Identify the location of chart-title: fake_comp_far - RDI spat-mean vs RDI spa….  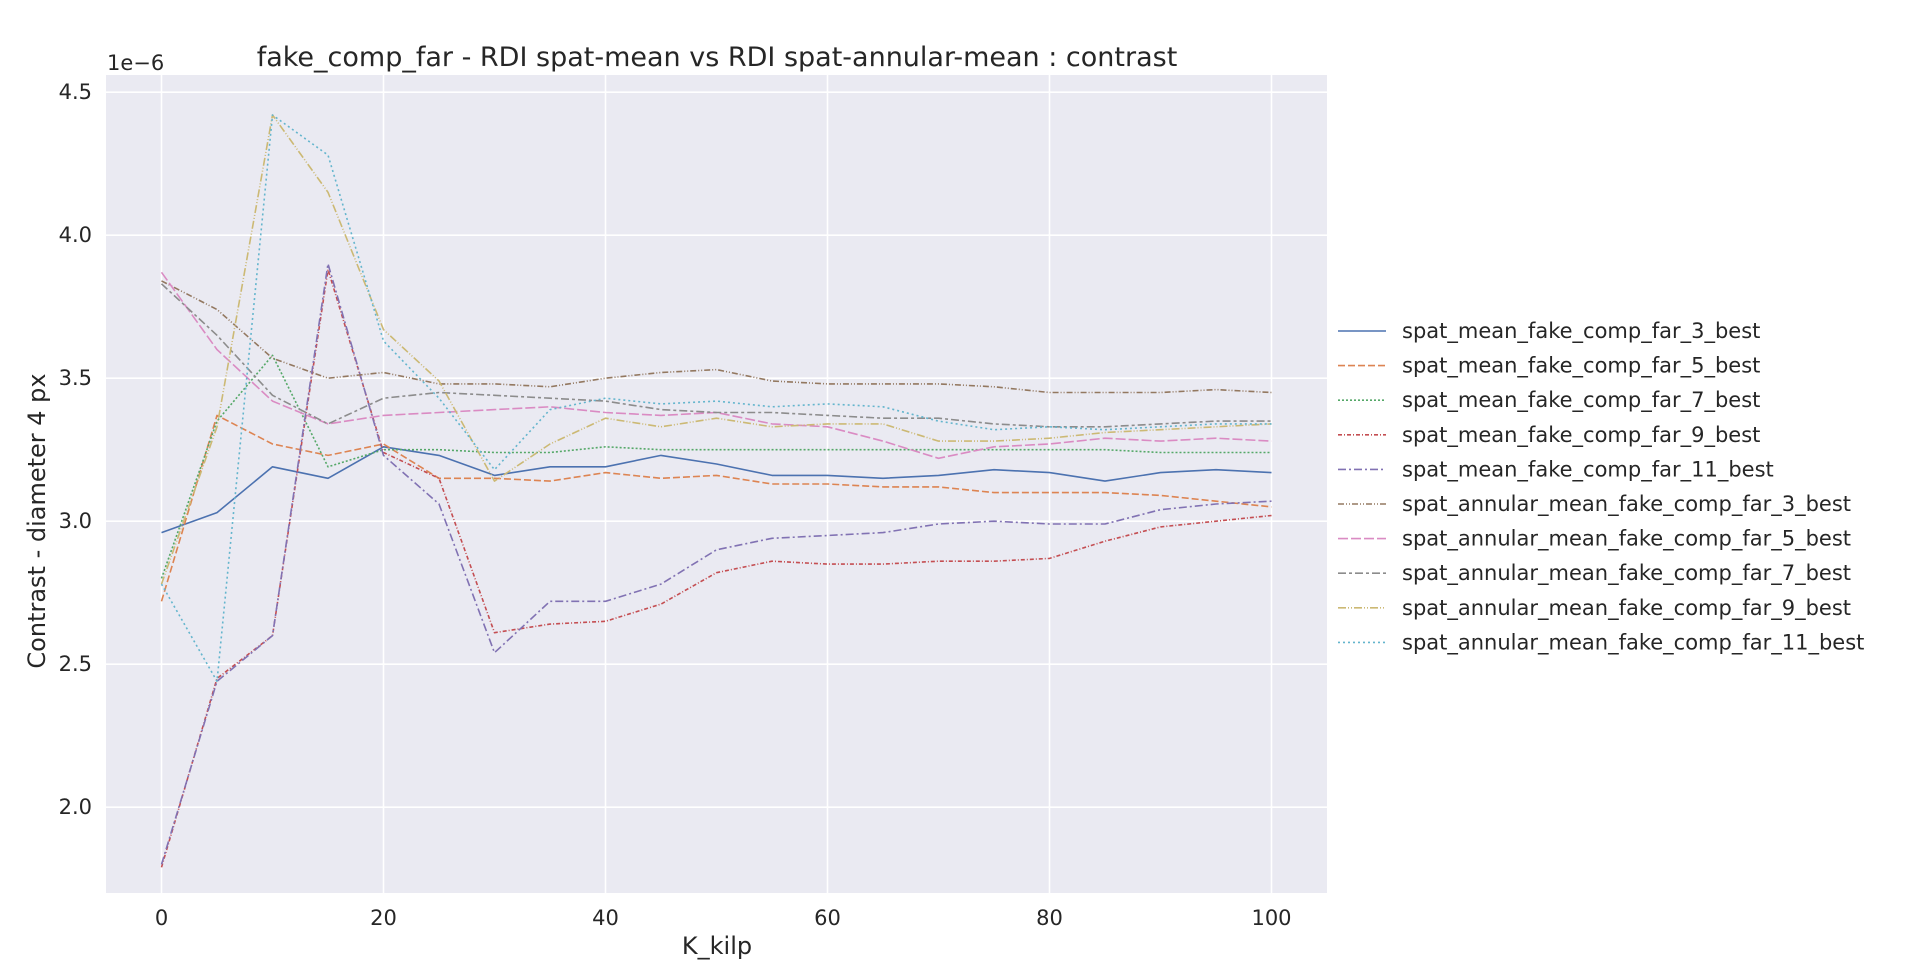
(717, 57).